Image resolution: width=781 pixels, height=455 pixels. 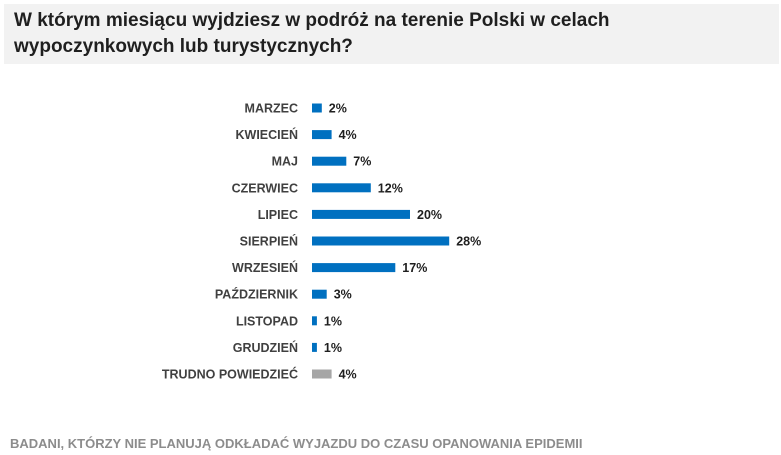 What do you see at coordinates (333, 348) in the screenshot?
I see `value-label-grudzien: 1%` at bounding box center [333, 348].